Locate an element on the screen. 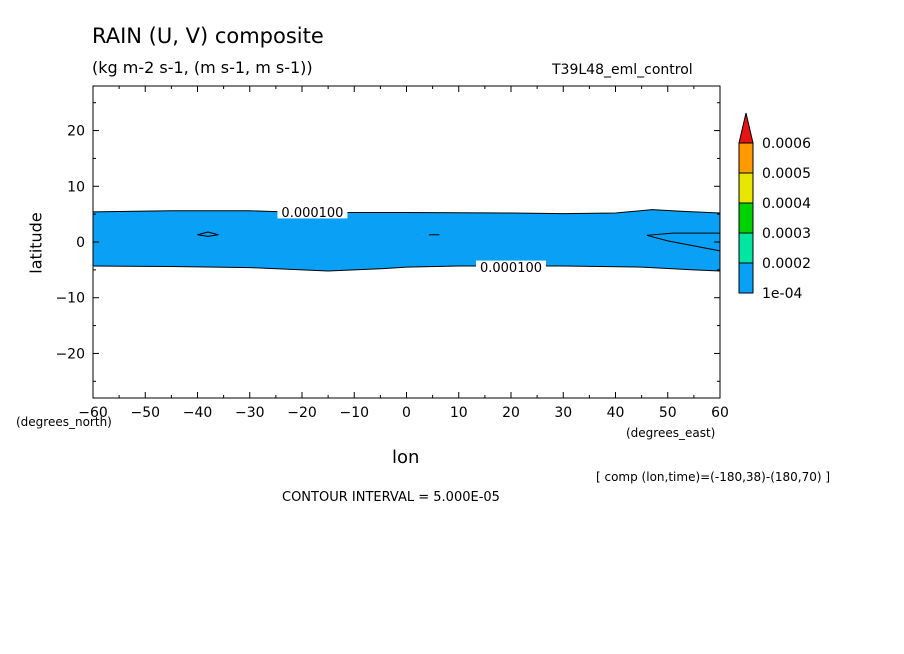 The width and height of the screenshot is (904, 654). colorbar-label: 0.0005 is located at coordinates (786, 174).